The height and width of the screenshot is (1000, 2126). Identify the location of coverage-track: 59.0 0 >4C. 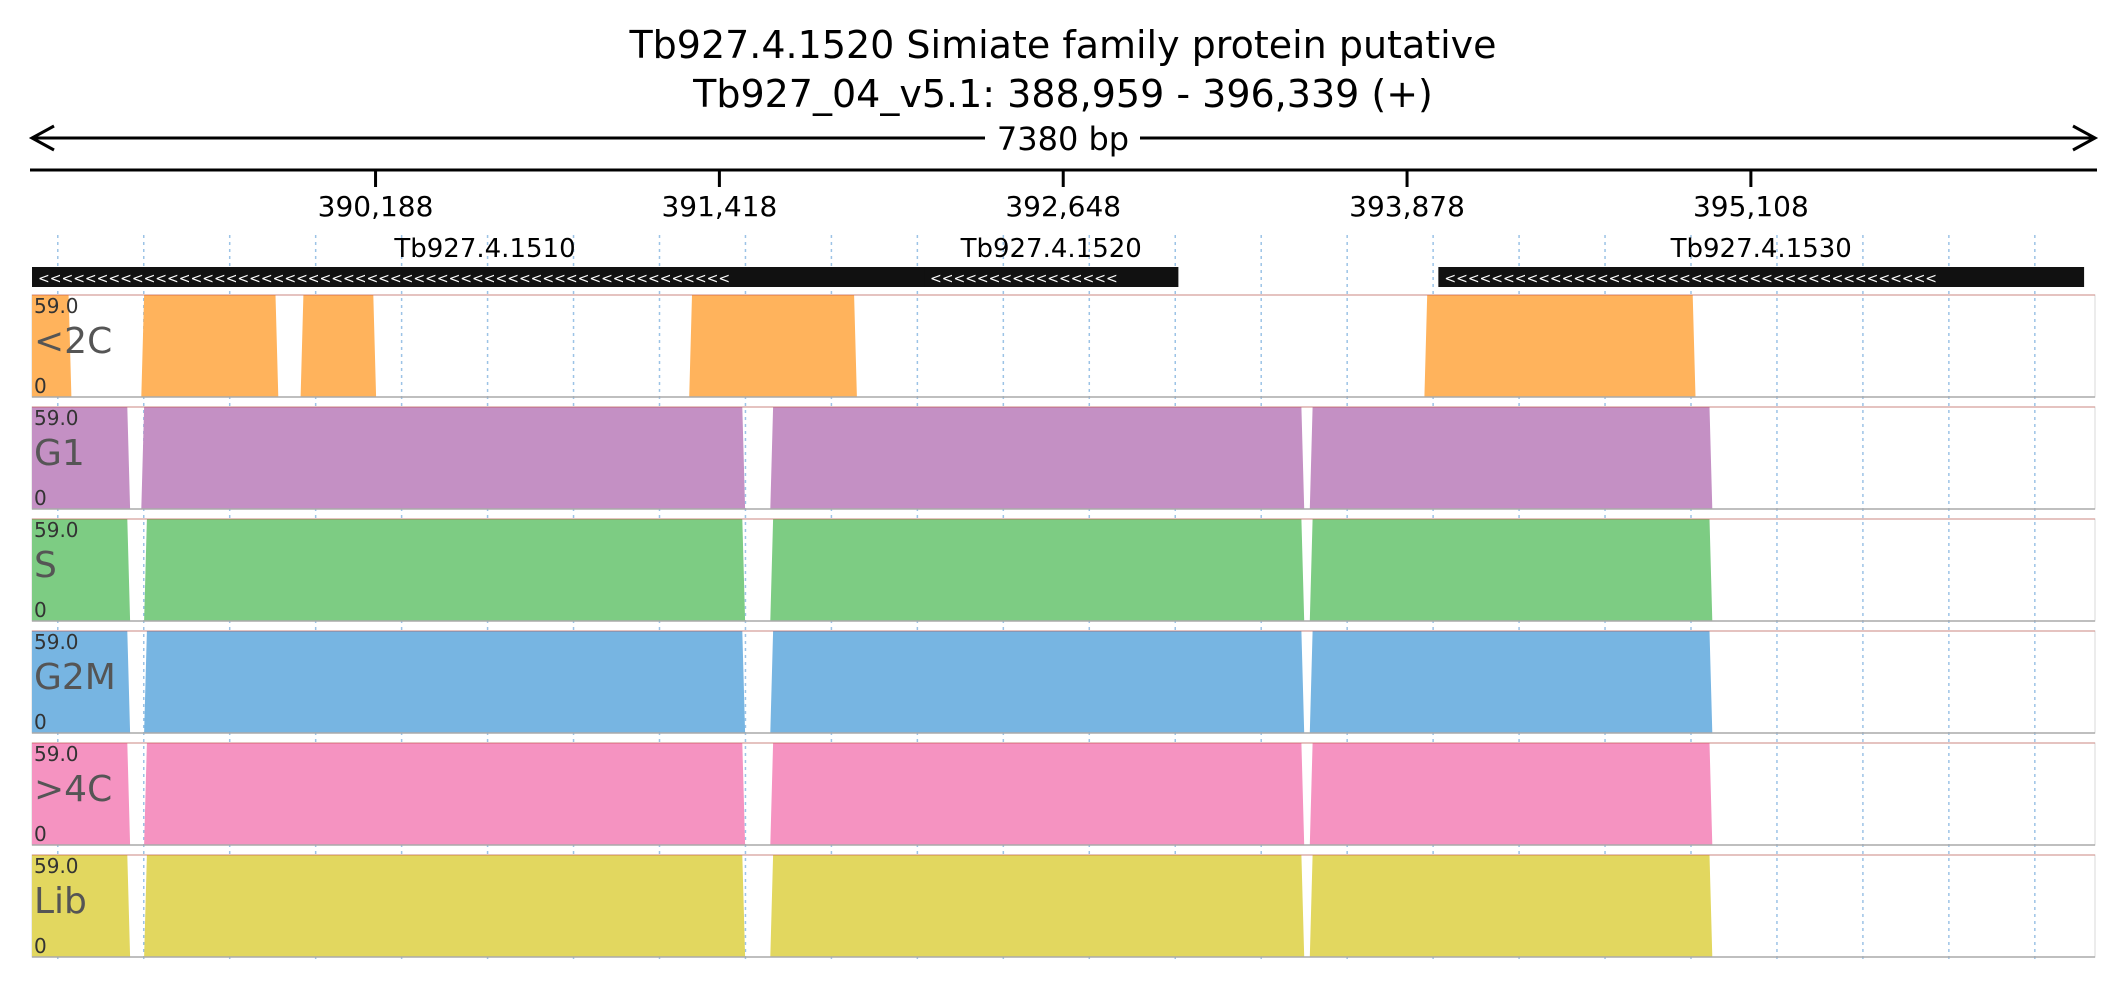
(1063, 794).